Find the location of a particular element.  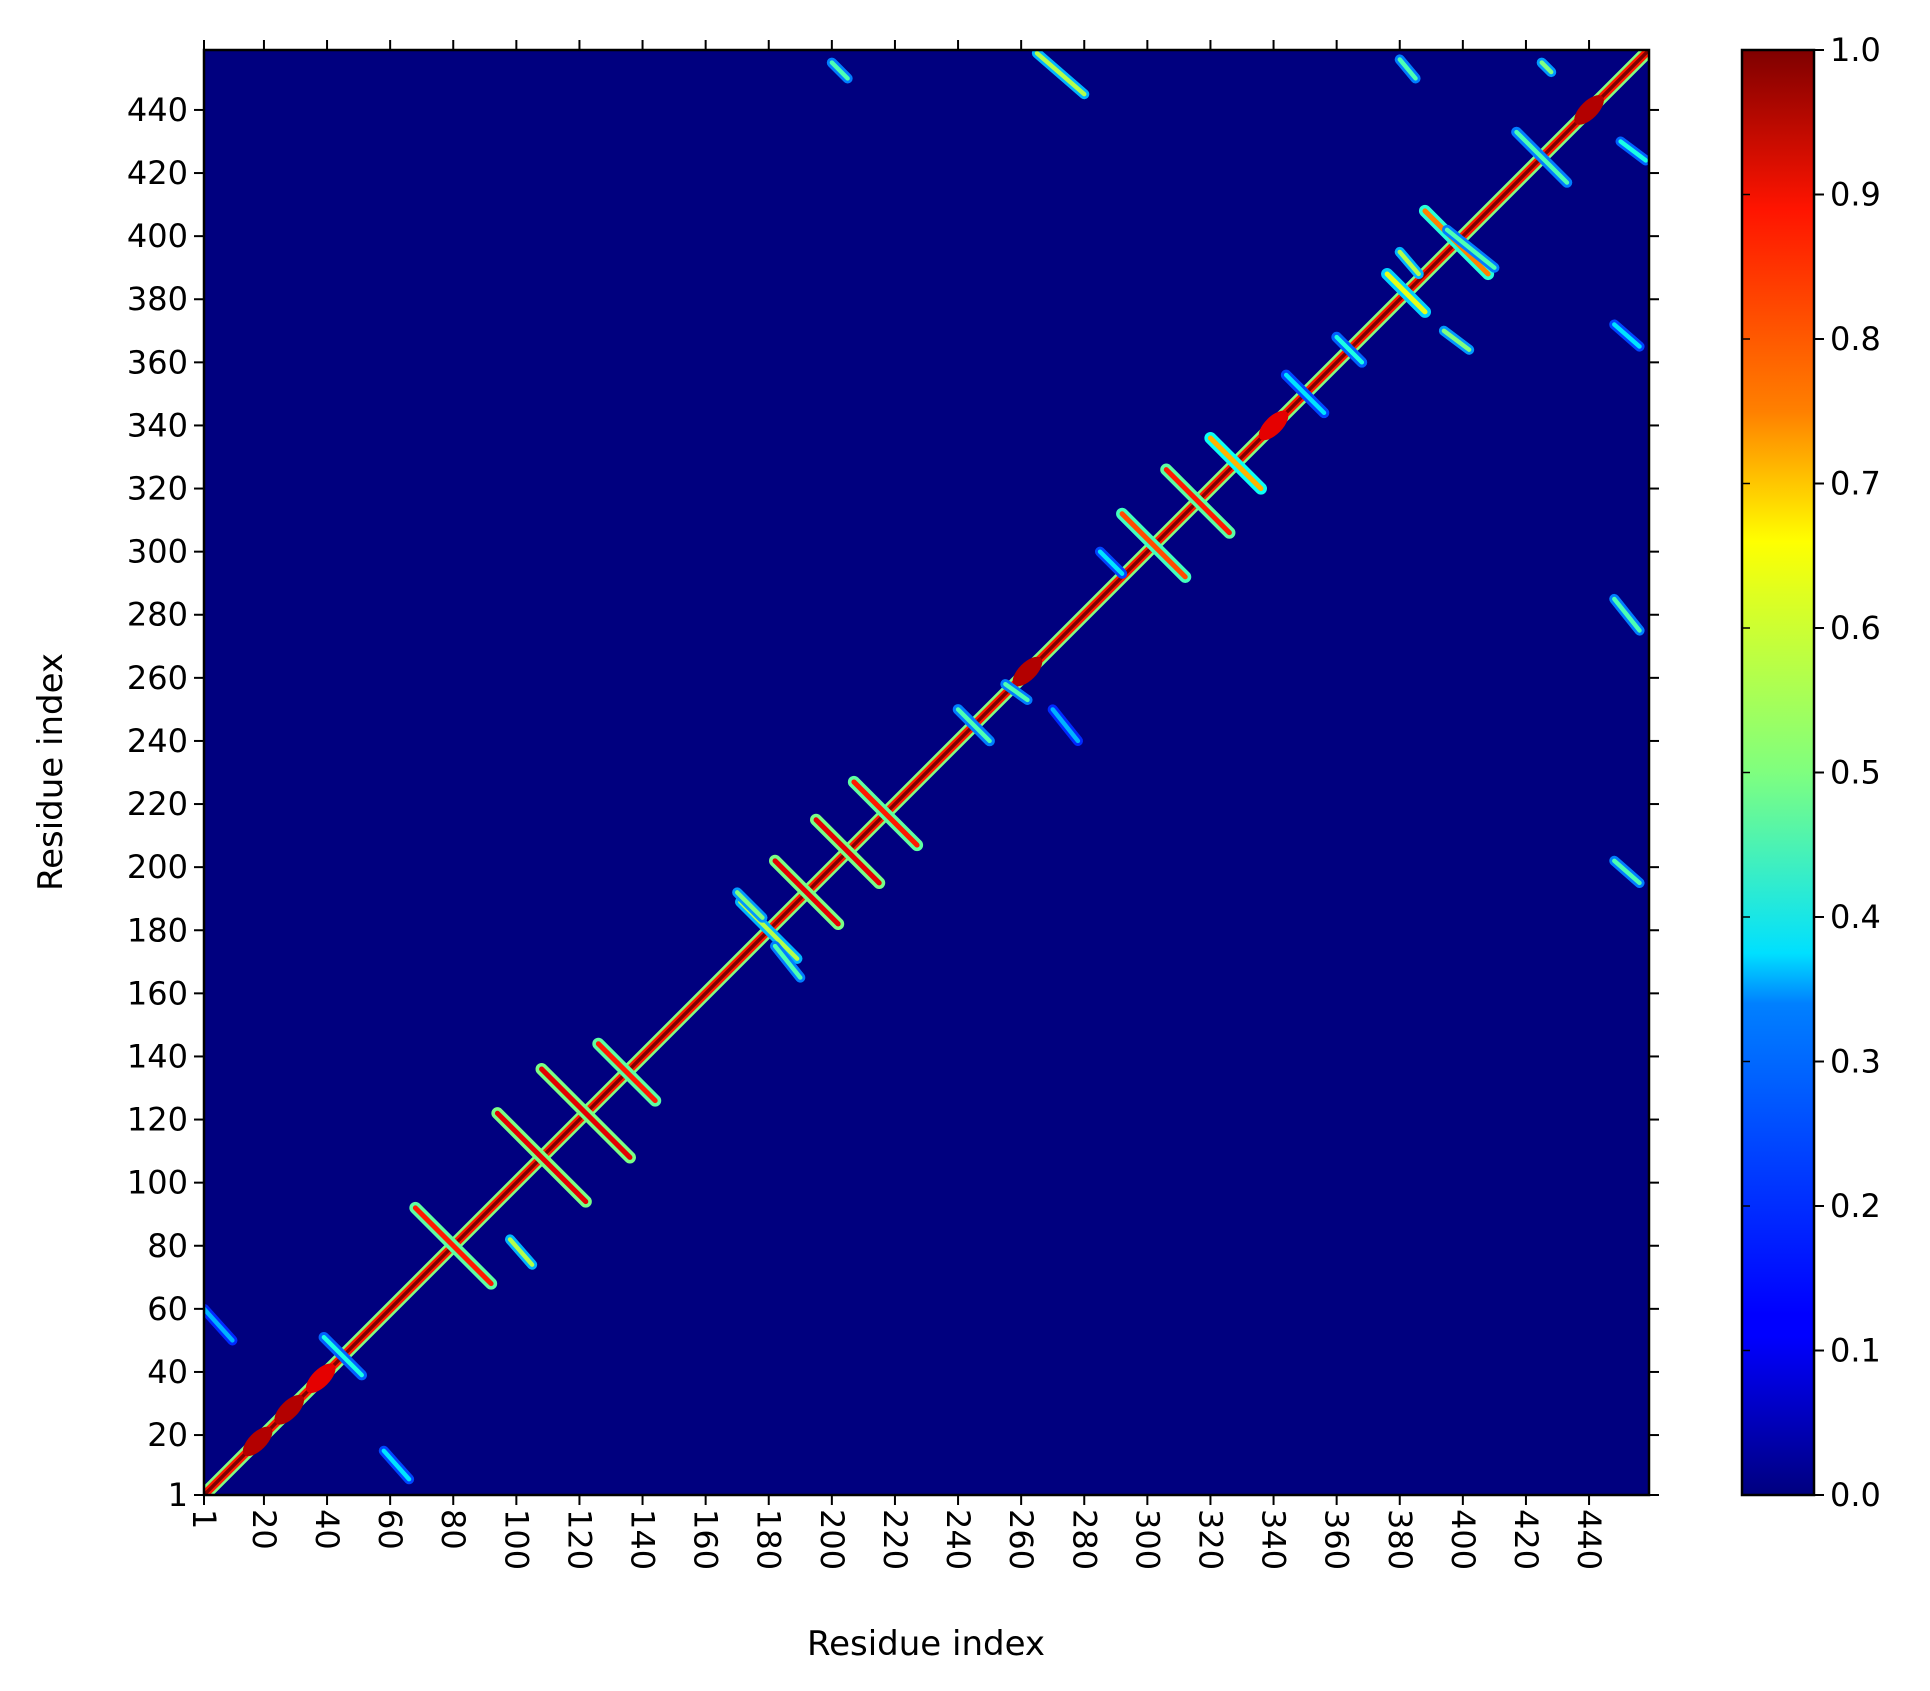

x-tick-label: 1 is located at coordinates (204, 1519).